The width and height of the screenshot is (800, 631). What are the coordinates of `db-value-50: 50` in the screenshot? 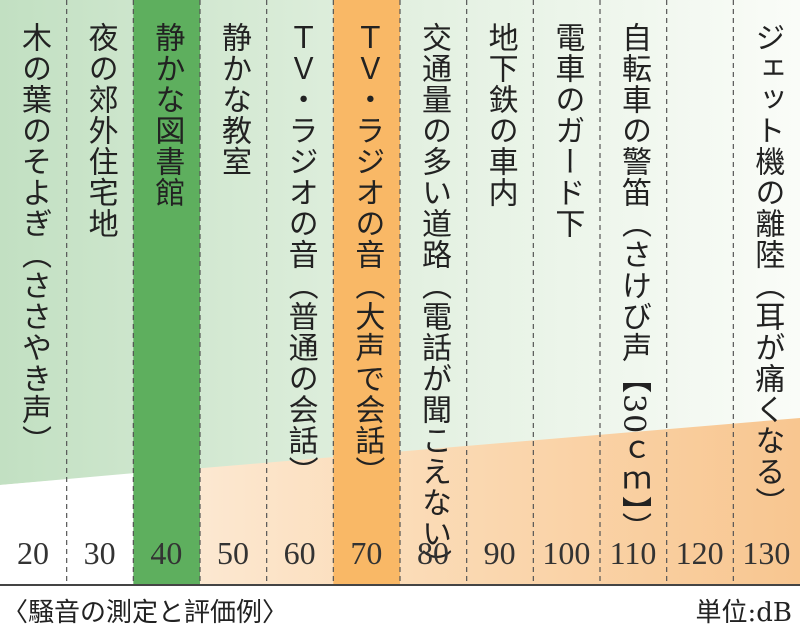 It's located at (233, 553).